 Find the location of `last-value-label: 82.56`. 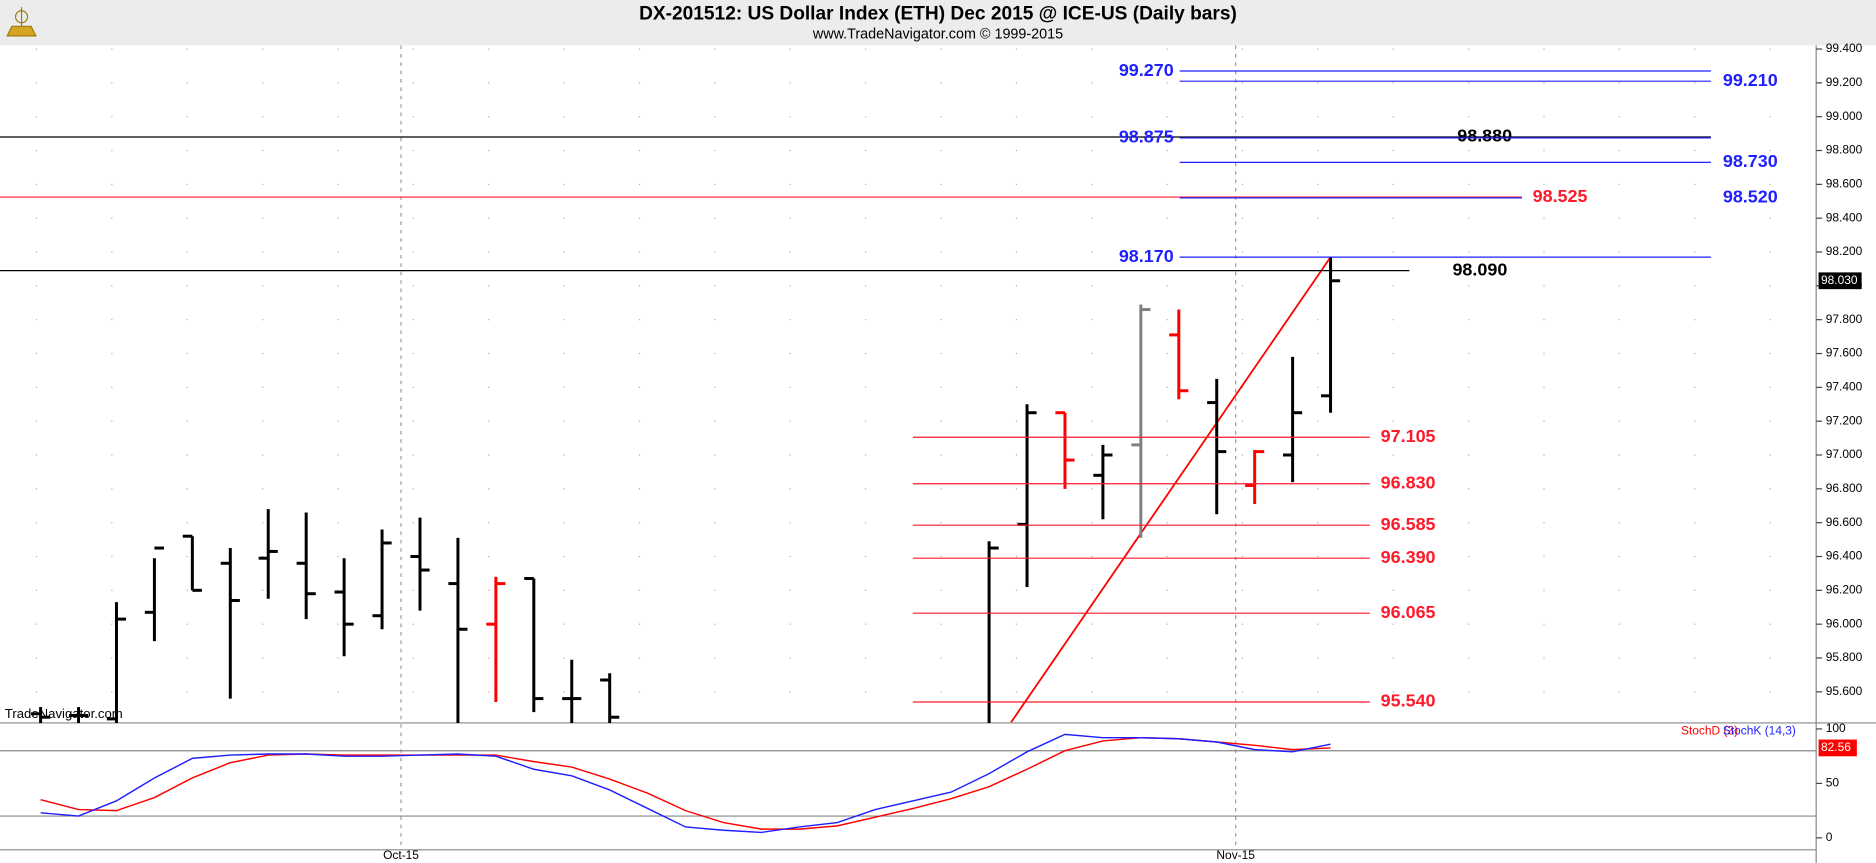

last-value-label: 82.56 is located at coordinates (1836, 747).